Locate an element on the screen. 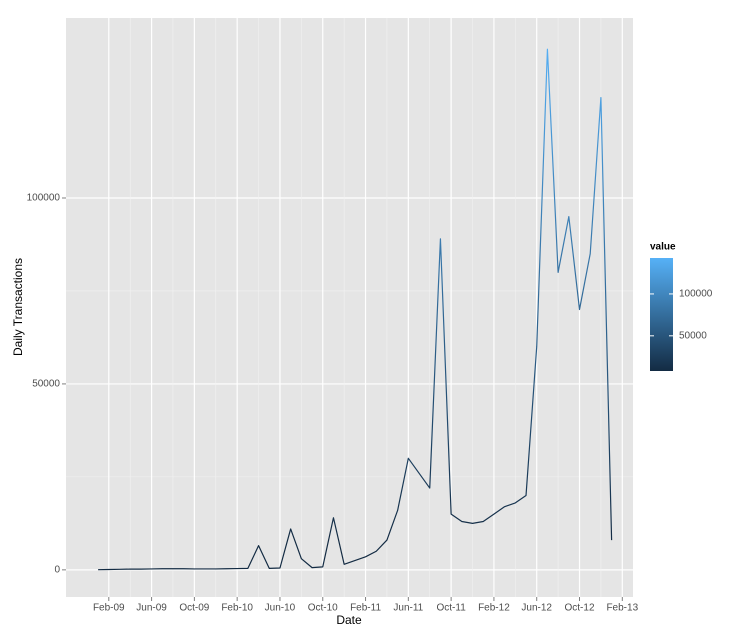 This screenshot has height=639, width=745. x-tick-label: Oct-09 is located at coordinates (194, 608).